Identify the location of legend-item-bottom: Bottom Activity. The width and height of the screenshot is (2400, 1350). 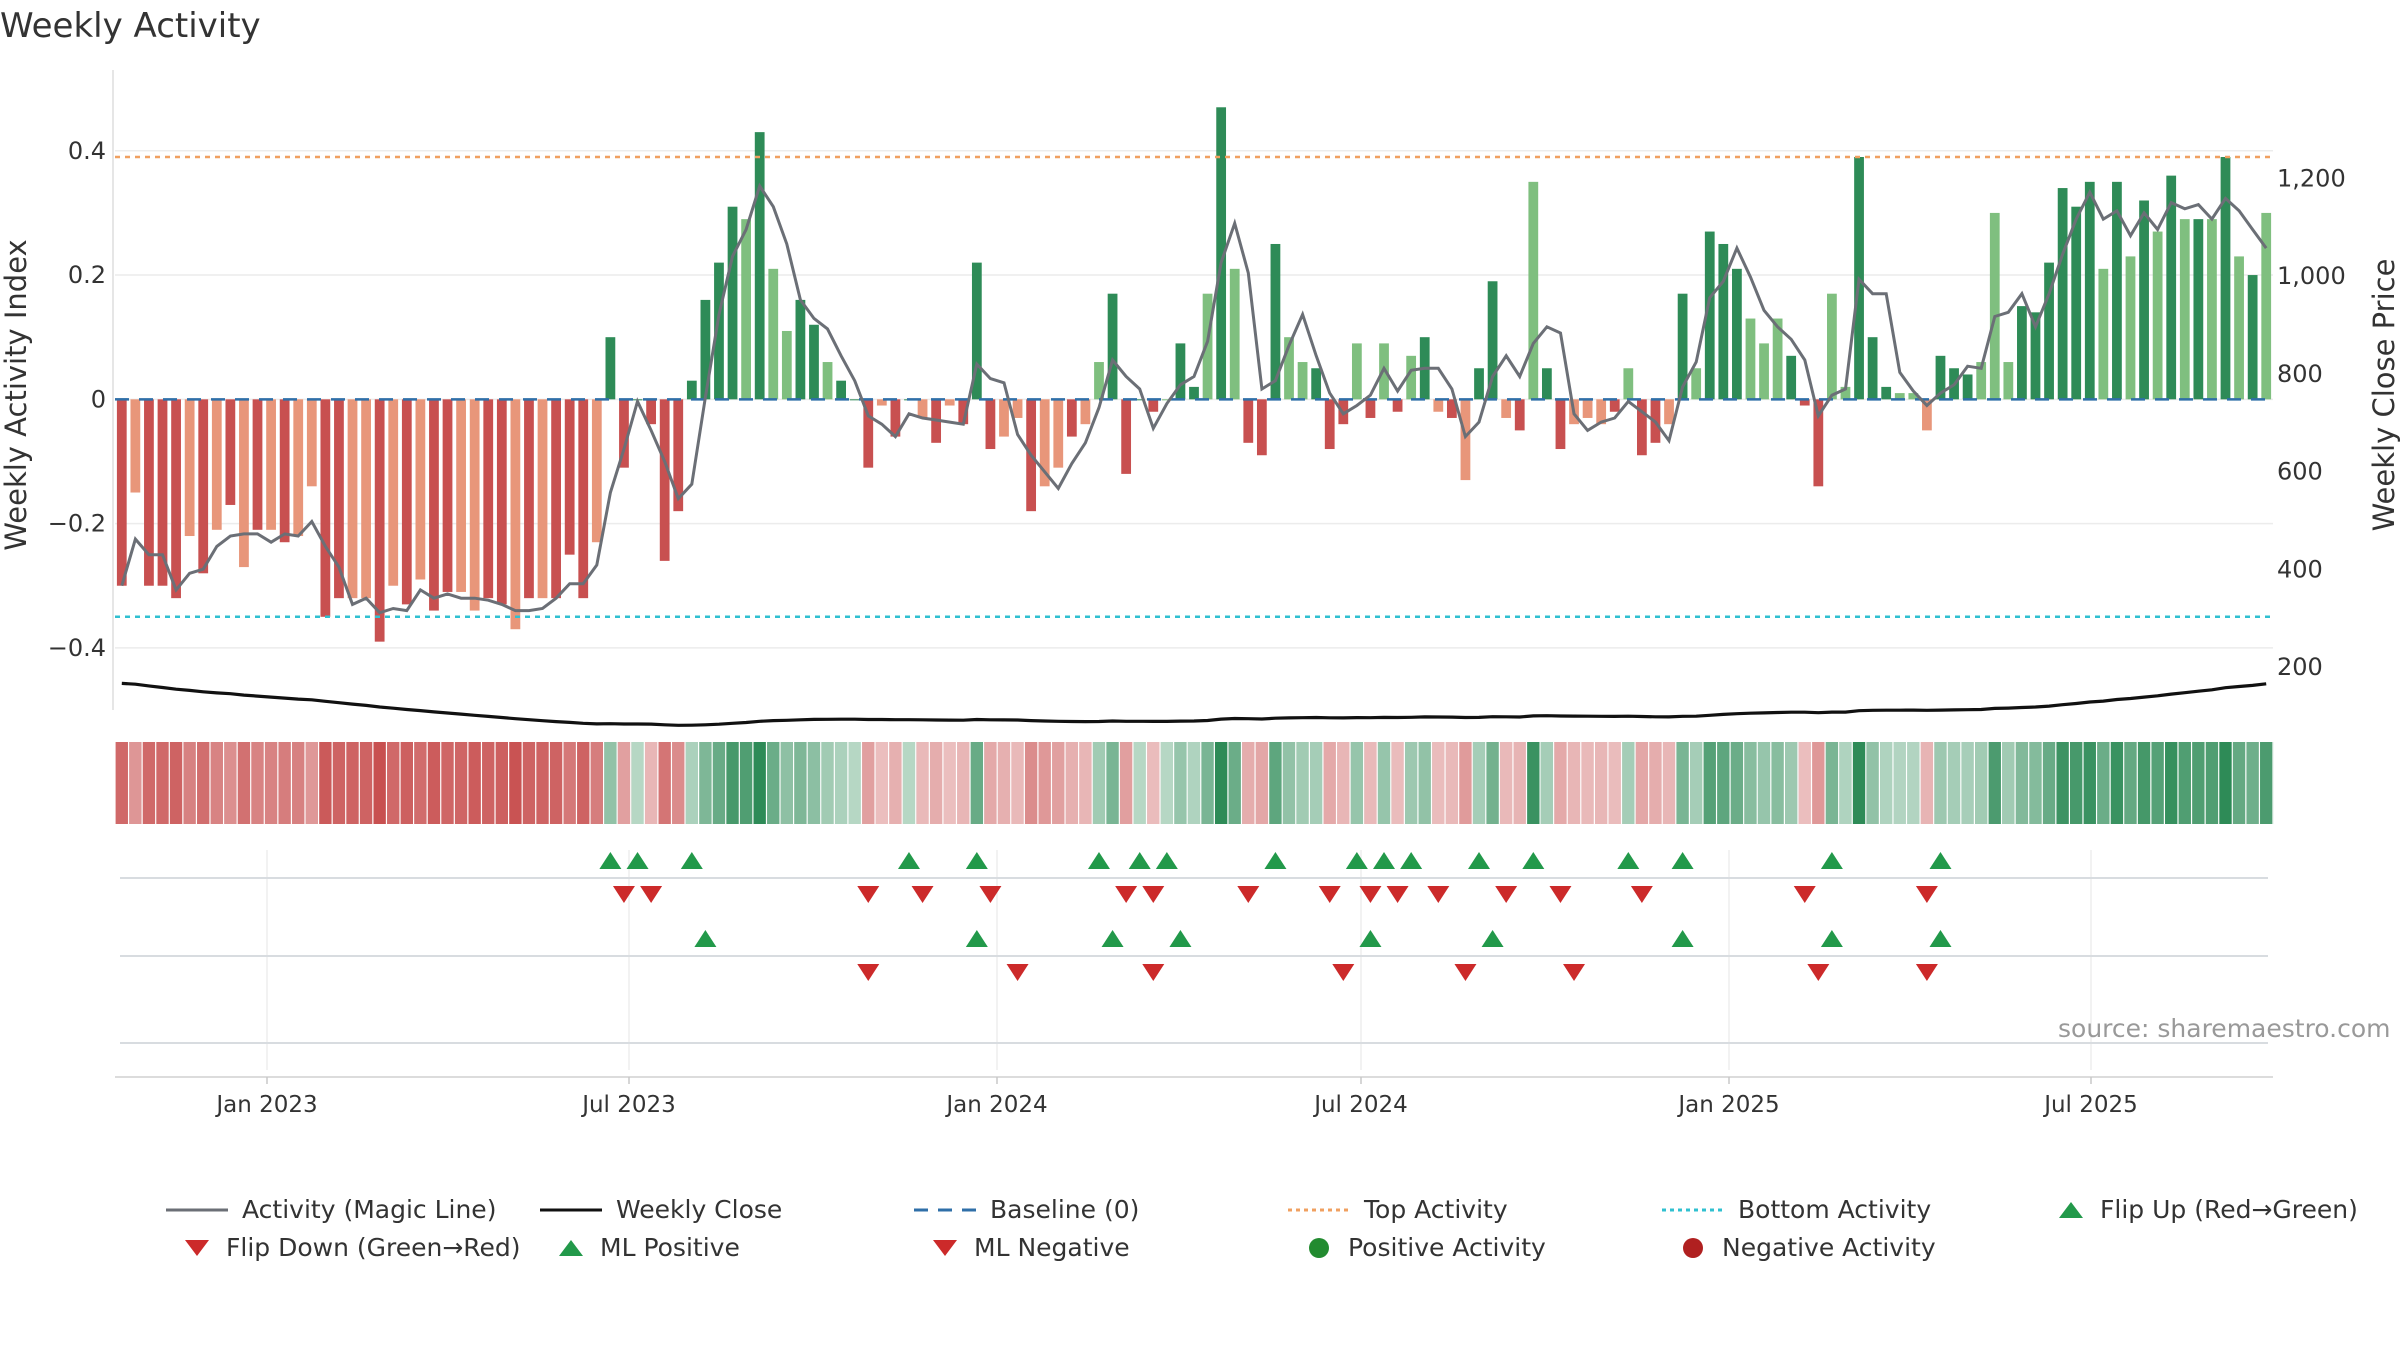
(1796, 1209).